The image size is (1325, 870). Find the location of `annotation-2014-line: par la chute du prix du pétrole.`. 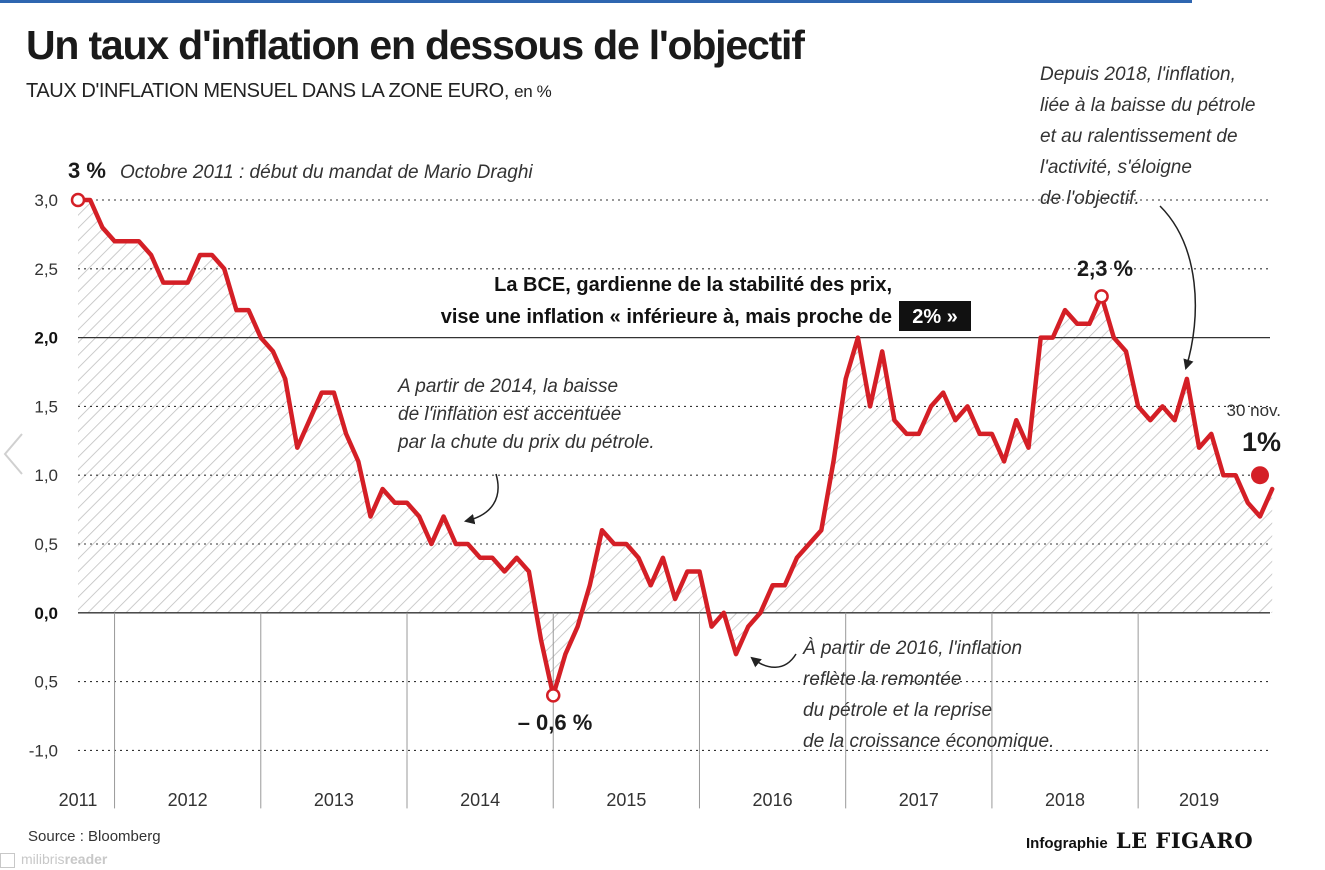

annotation-2014-line: par la chute du prix du pétrole. is located at coordinates (526, 442).